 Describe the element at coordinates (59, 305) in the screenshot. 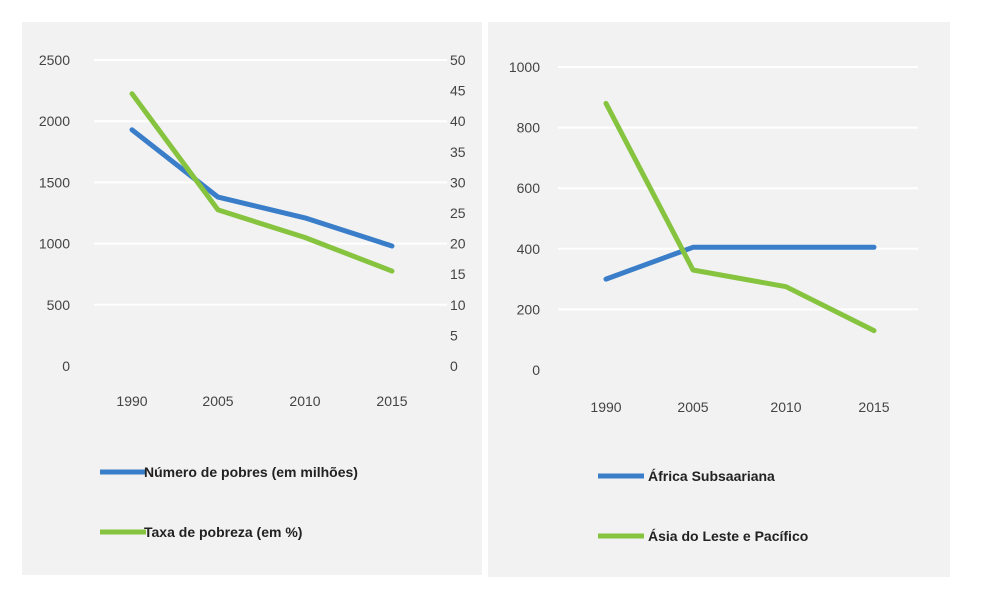

I see `y-left-tick-label: 500` at that location.